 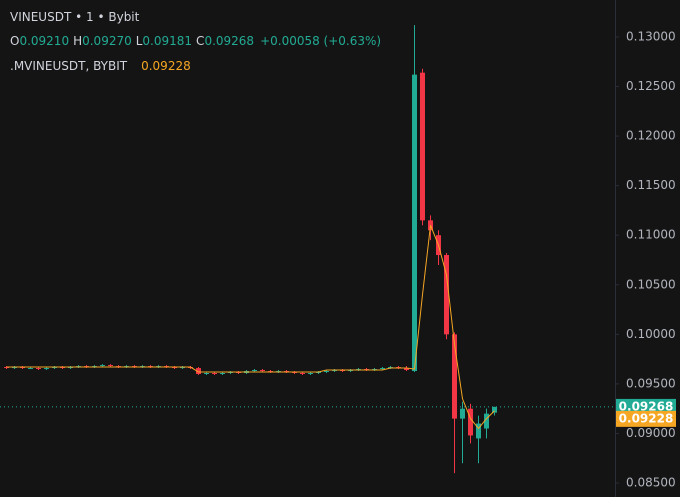 What do you see at coordinates (651, 284) in the screenshot?
I see `y-tick-label: 0.10500` at bounding box center [651, 284].